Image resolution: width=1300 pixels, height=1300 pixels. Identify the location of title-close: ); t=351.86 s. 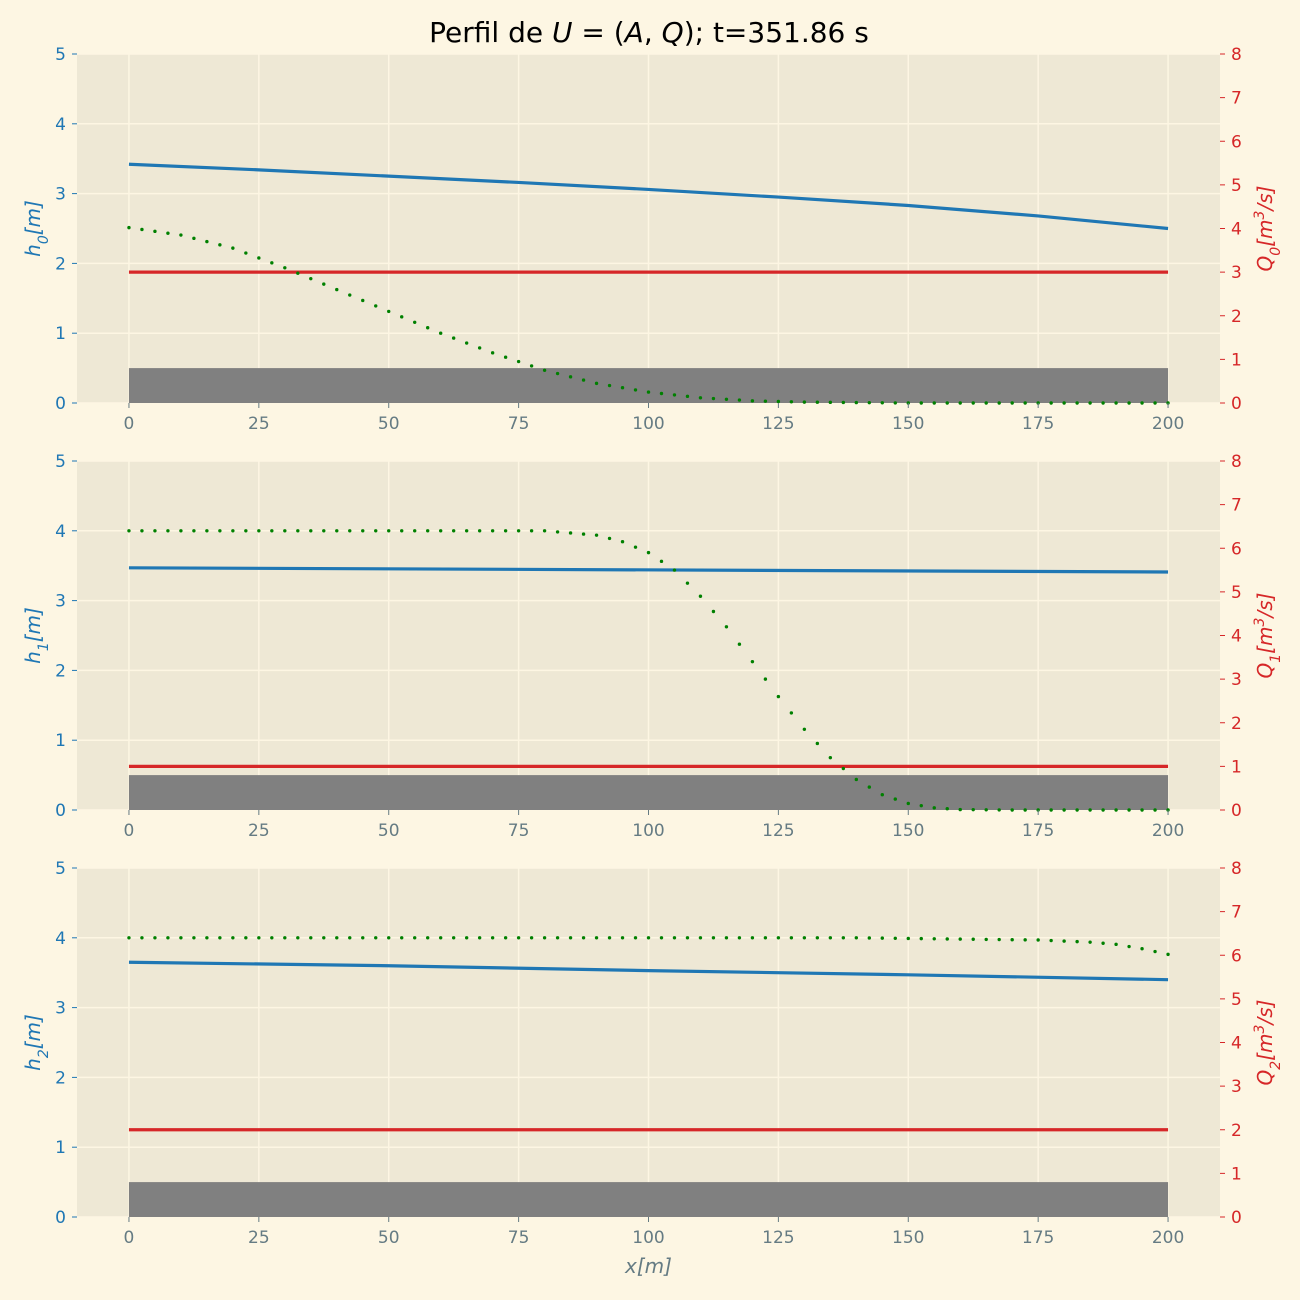
(776, 32).